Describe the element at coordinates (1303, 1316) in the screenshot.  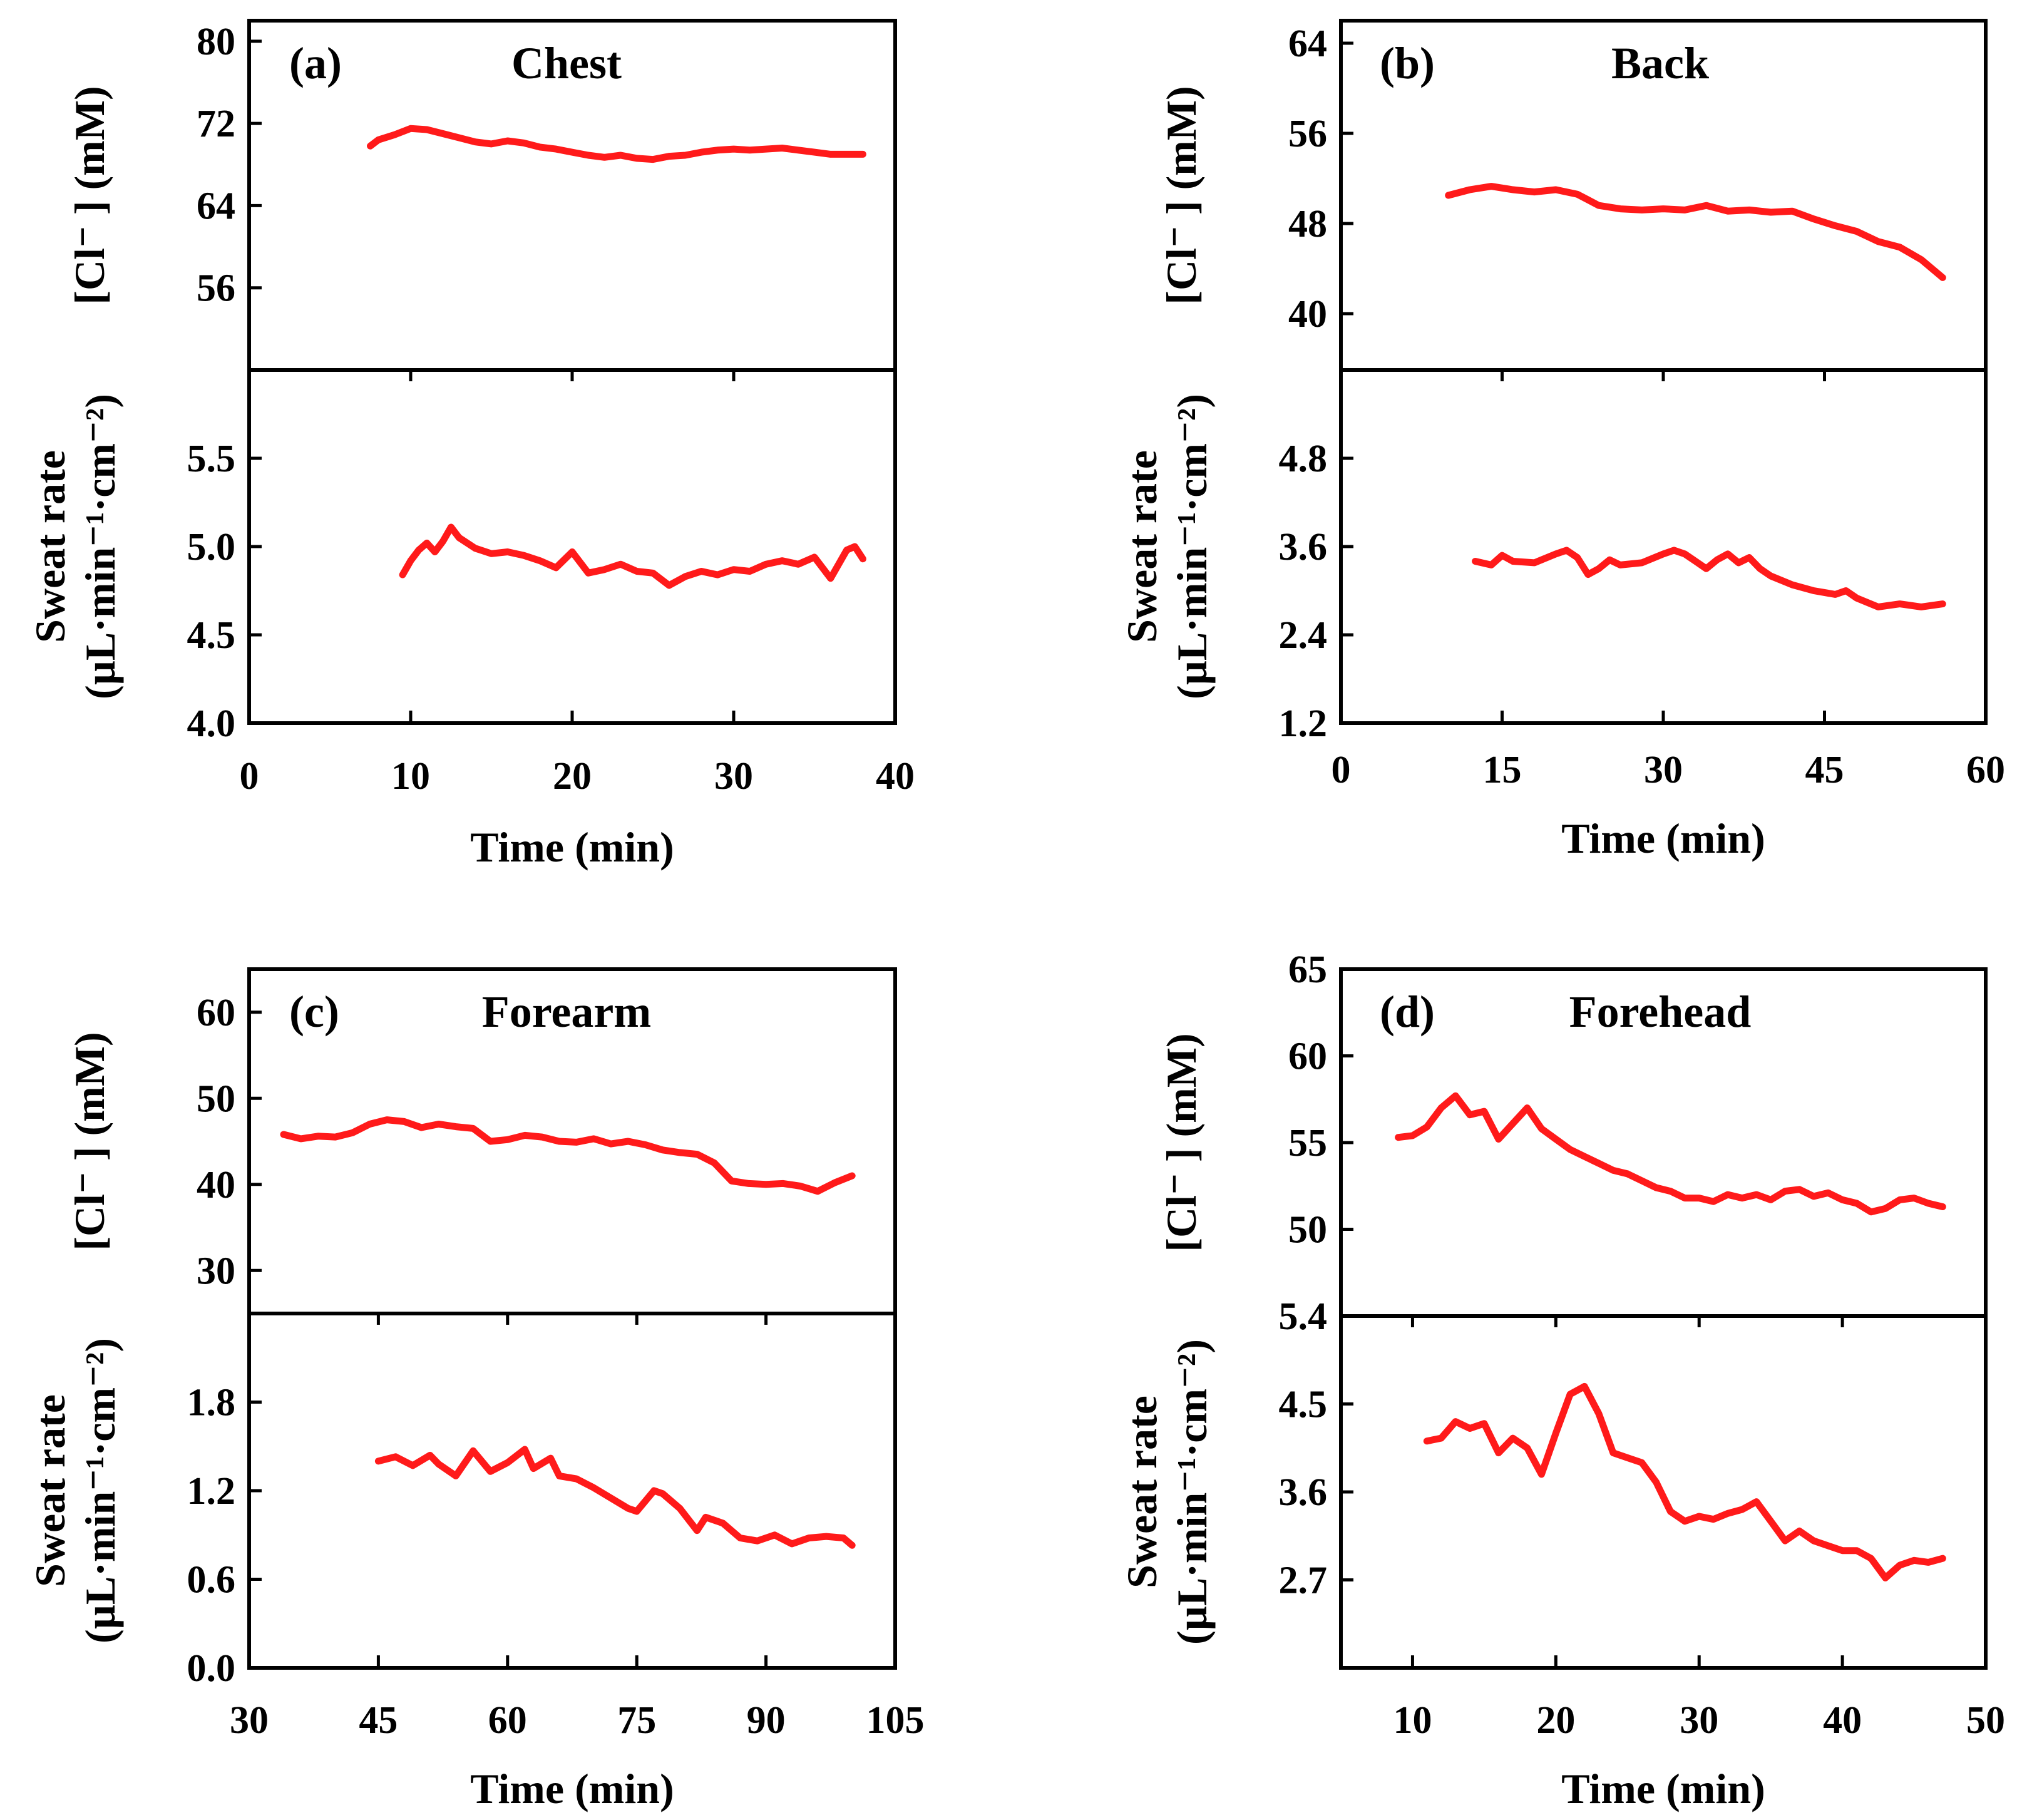
I see `y-tick-label: 5.4` at that location.